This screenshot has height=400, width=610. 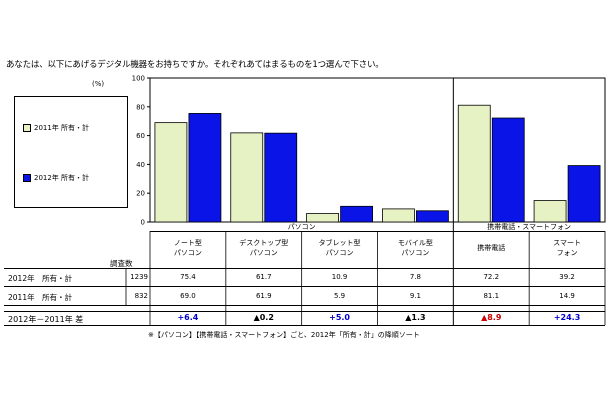 What do you see at coordinates (302, 227) in the screenshot?
I see `group-label-pc: パソコン` at bounding box center [302, 227].